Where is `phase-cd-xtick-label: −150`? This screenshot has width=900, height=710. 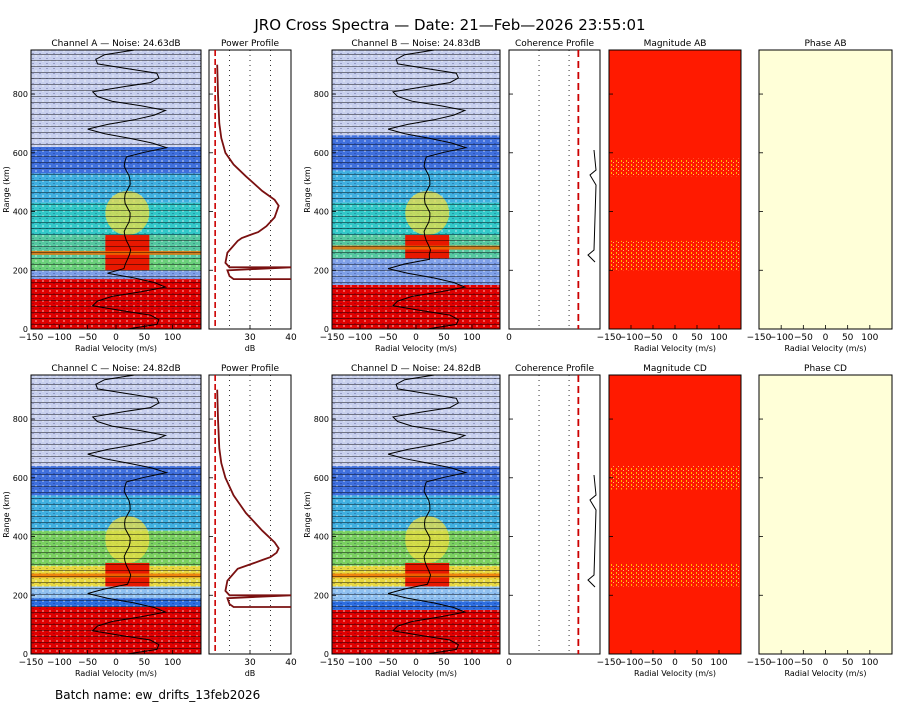 phase-cd-xtick-label: −150 is located at coordinates (759, 663).